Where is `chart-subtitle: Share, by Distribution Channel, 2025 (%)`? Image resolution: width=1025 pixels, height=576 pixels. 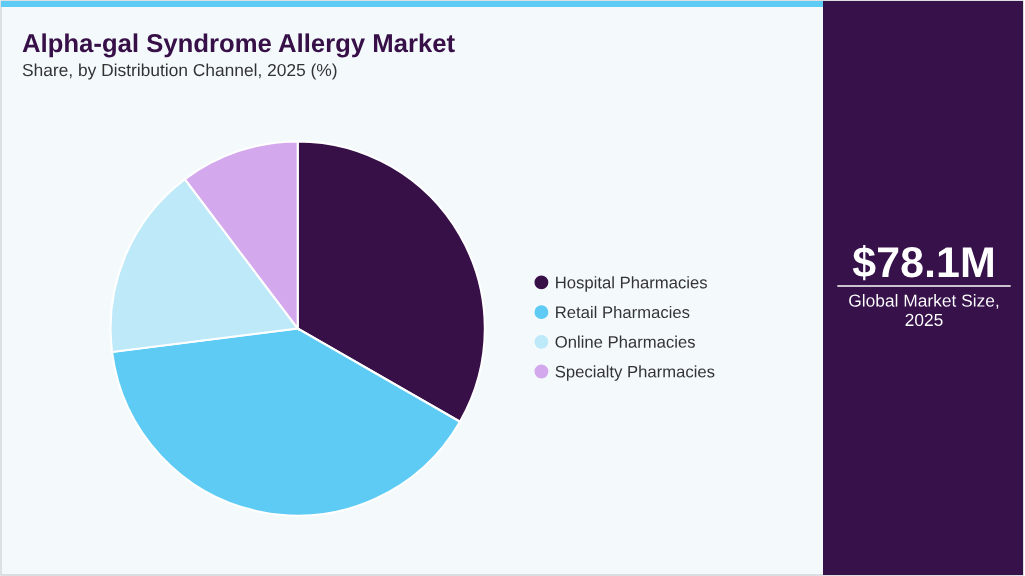
chart-subtitle: Share, by Distribution Channel, 2025 (%) is located at coordinates (179, 71).